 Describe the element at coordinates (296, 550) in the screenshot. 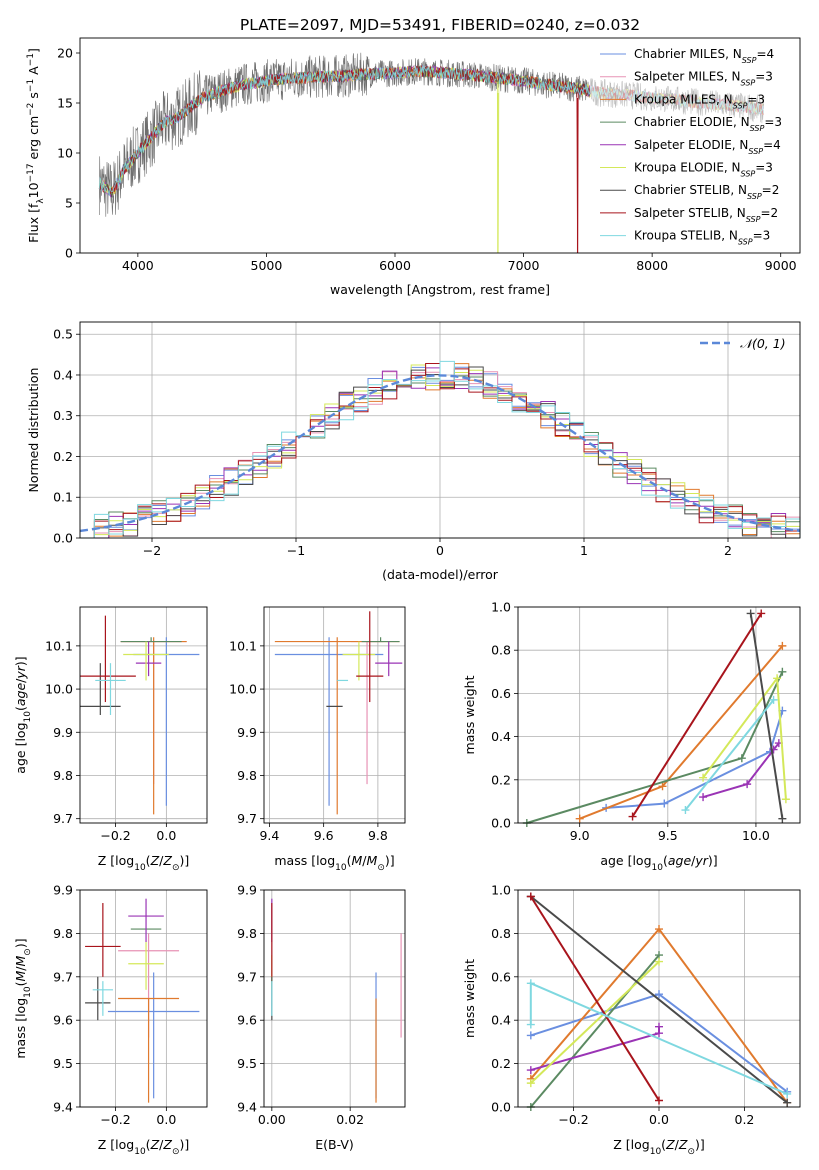

I see `x-tick-label: −1` at that location.